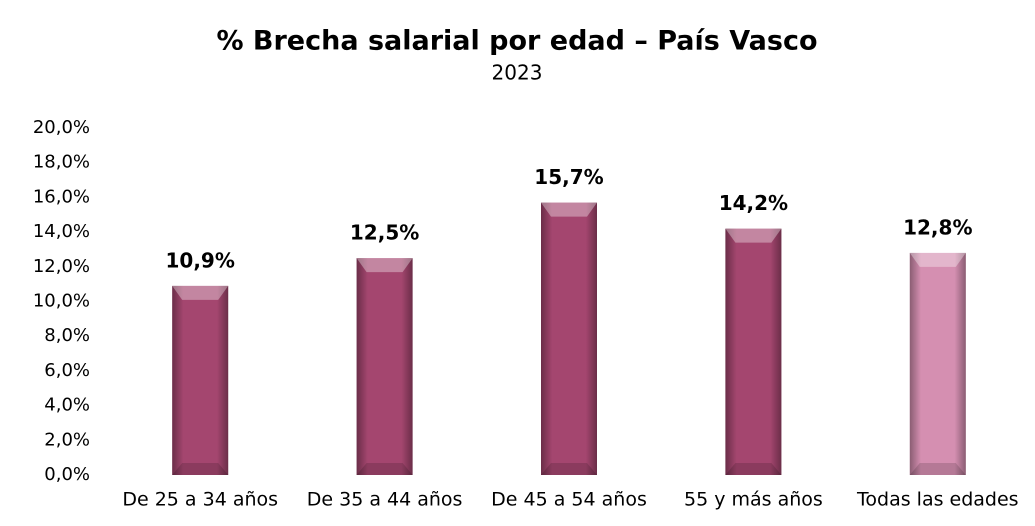 The width and height of the screenshot is (1035, 526). I want to click on x-tick-label: Todas las edades, so click(937, 500).